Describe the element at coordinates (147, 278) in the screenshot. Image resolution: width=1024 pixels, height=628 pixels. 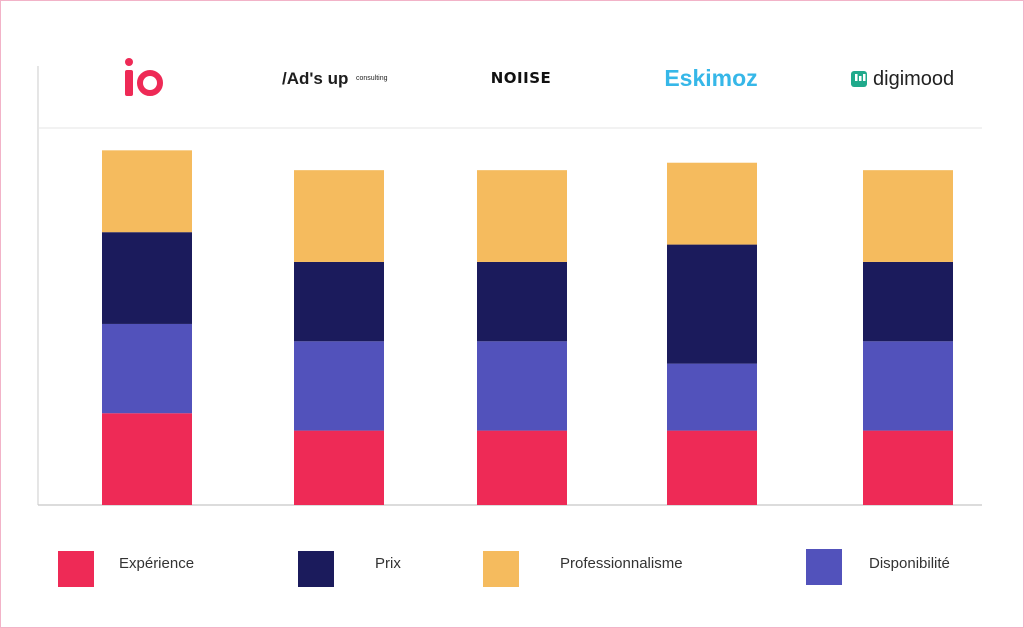
I see `bar-io-prix` at that location.